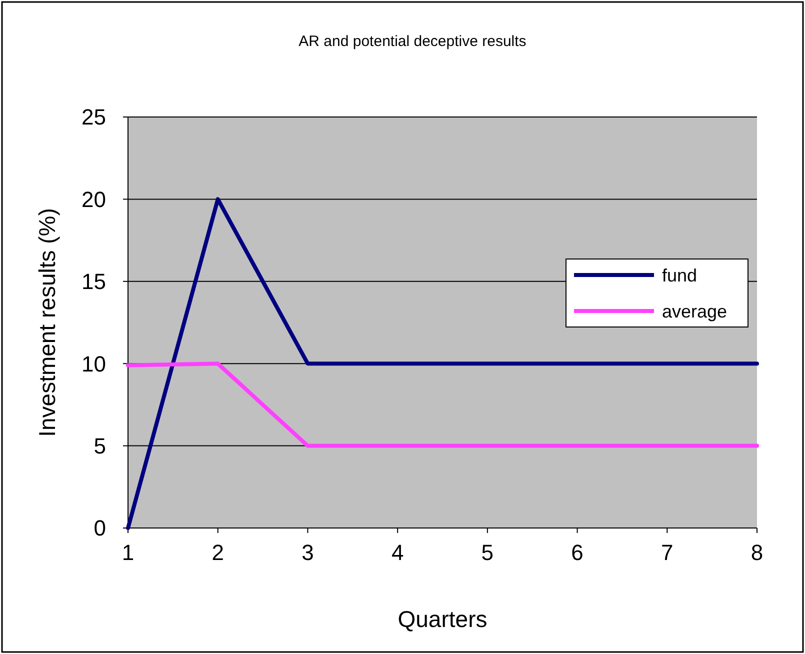 The width and height of the screenshot is (805, 654). Describe the element at coordinates (680, 275) in the screenshot. I see `legend-label: fund` at that location.